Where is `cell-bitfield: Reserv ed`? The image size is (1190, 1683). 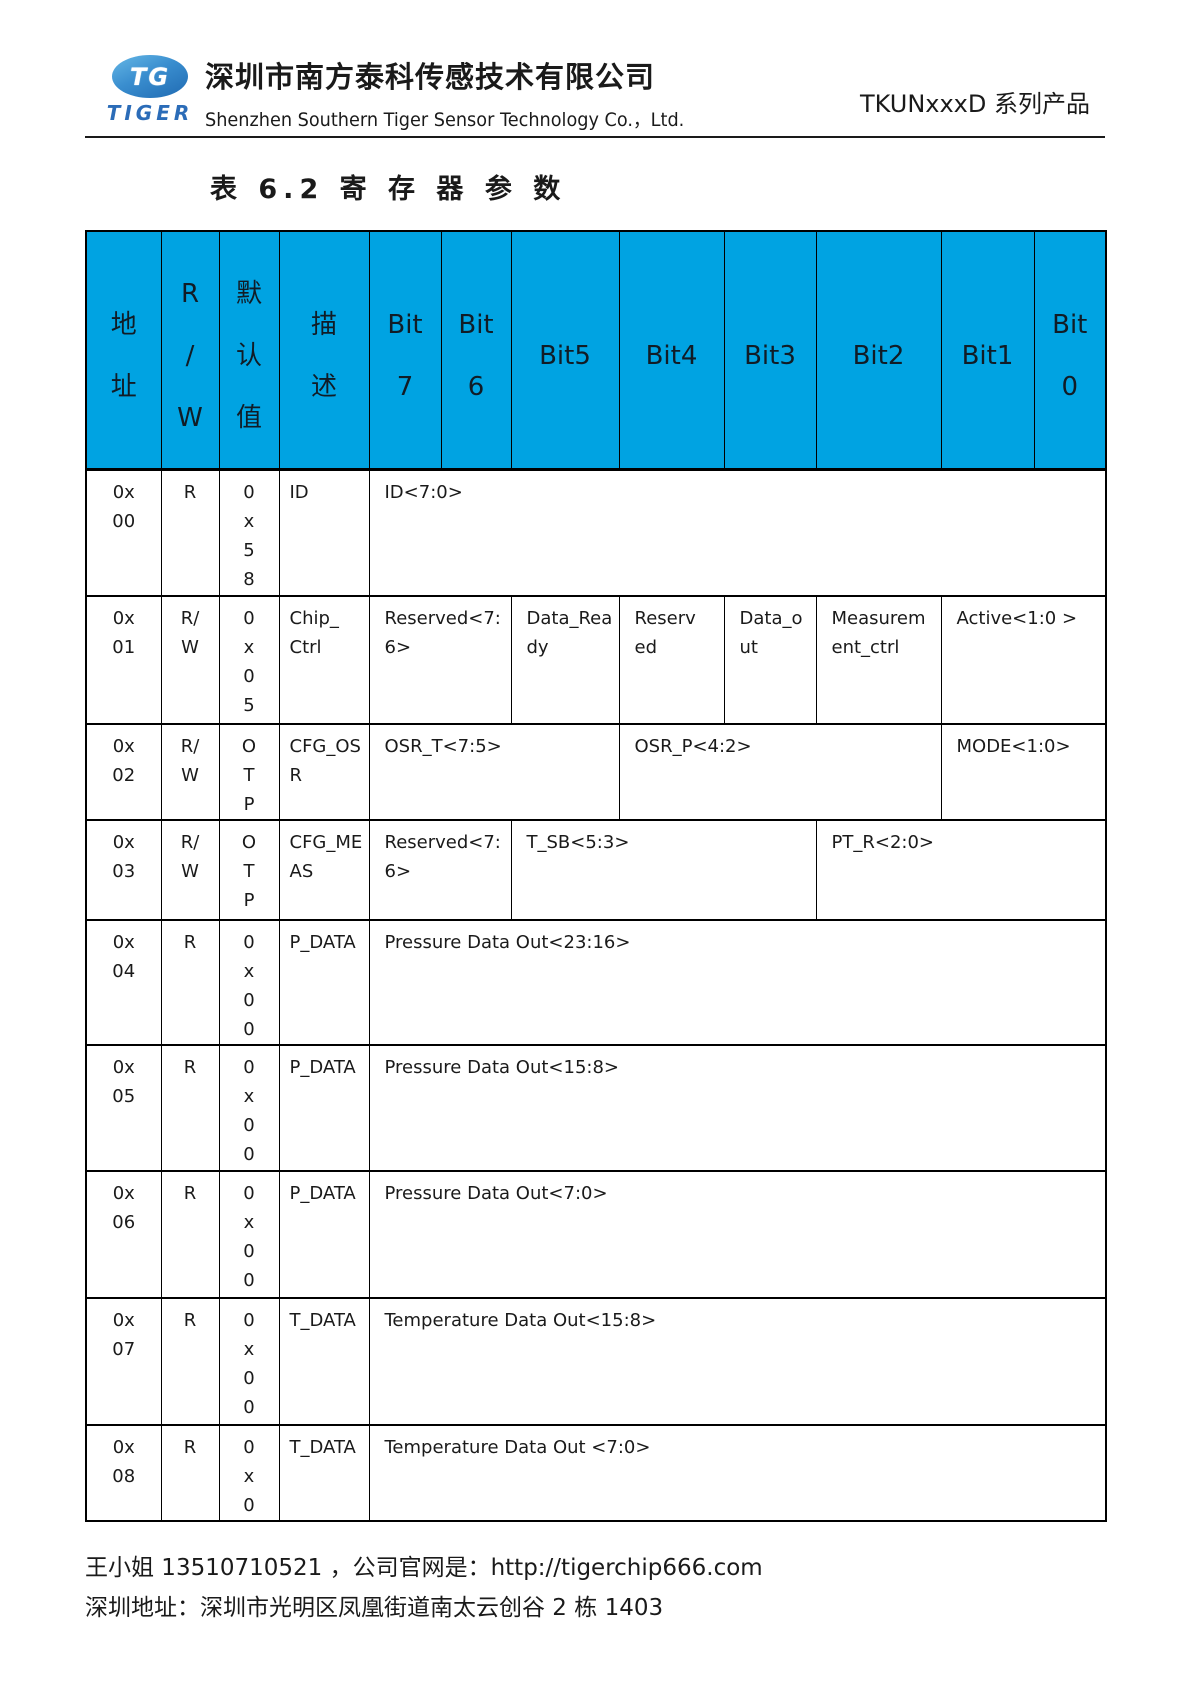 cell-bitfield: Reserv ed is located at coordinates (671, 660).